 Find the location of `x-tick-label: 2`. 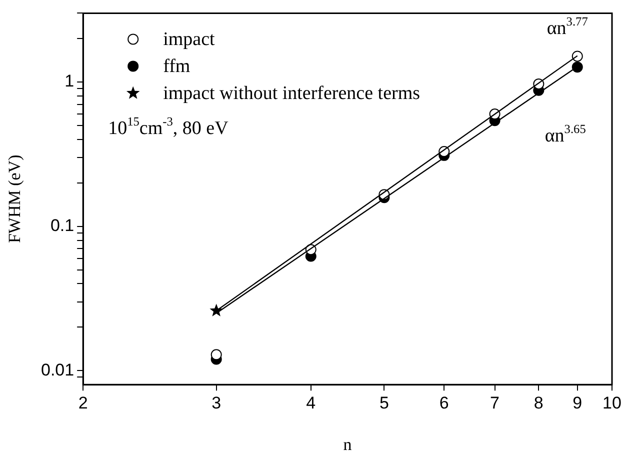

x-tick-label: 2 is located at coordinates (83, 402).